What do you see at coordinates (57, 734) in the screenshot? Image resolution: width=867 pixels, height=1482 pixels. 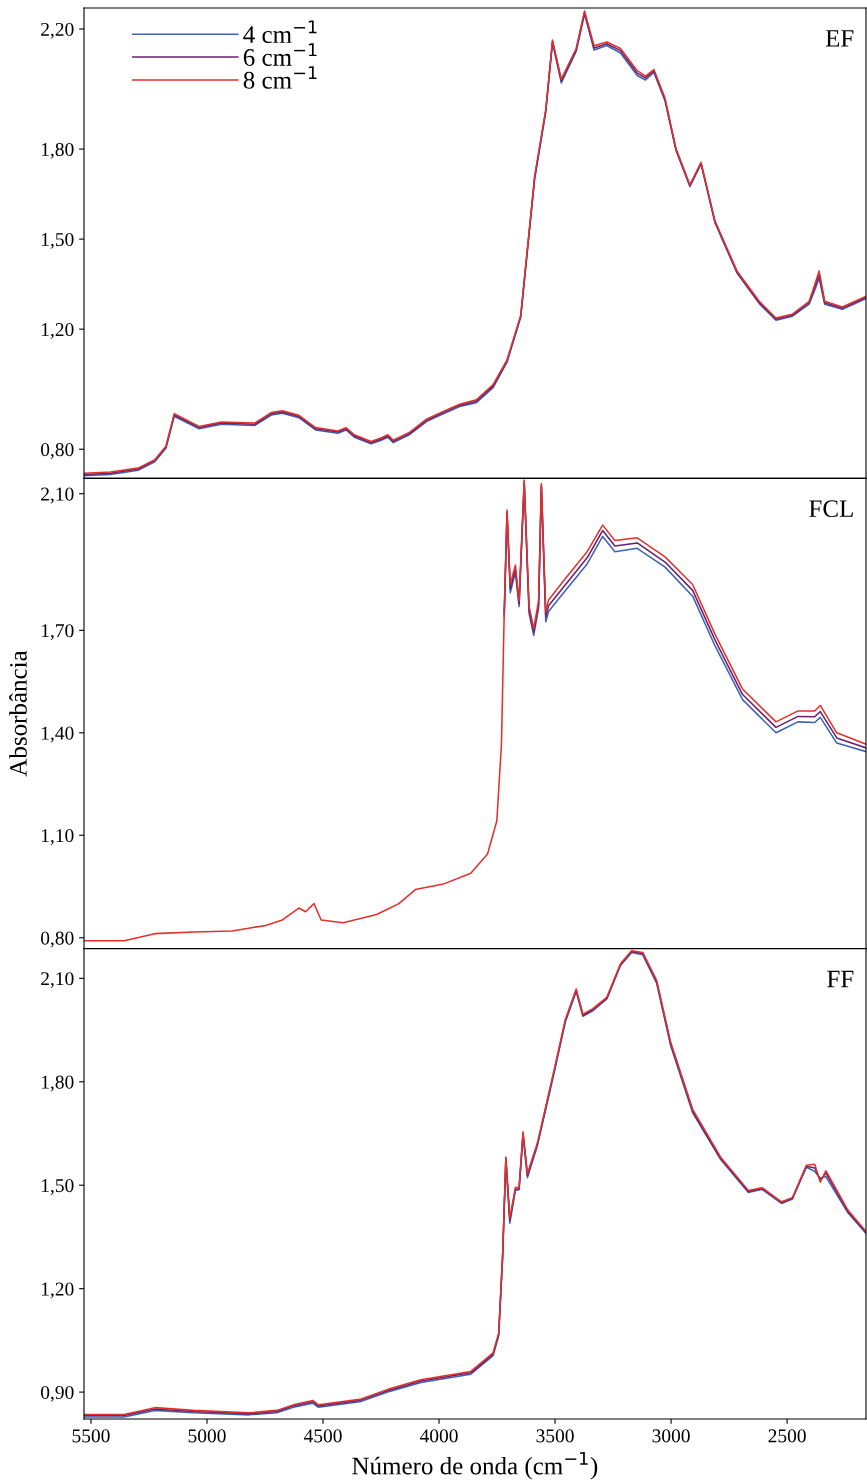 I see `y-tick-label: 1,40` at bounding box center [57, 734].